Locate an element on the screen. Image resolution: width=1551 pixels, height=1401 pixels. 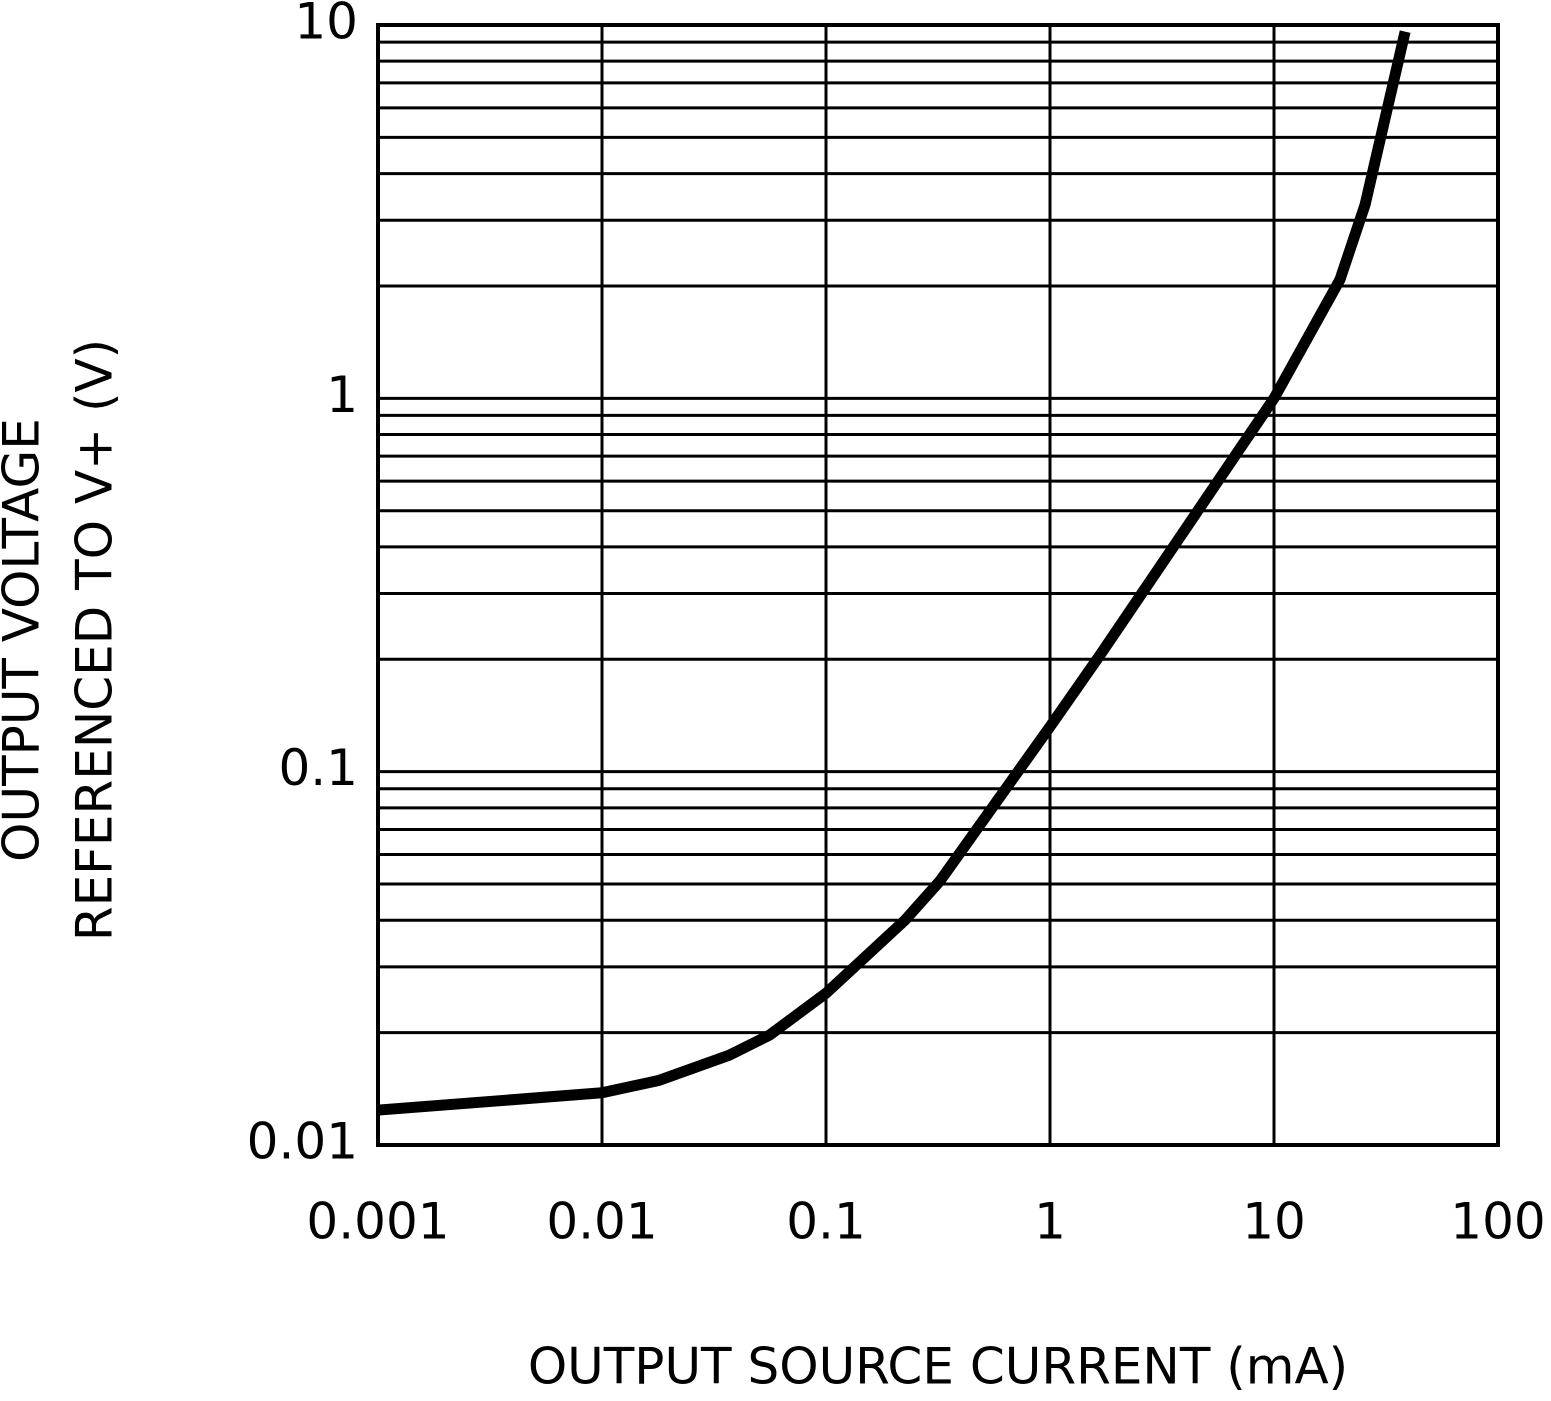
y-tick-label: 1 is located at coordinates (342, 395).